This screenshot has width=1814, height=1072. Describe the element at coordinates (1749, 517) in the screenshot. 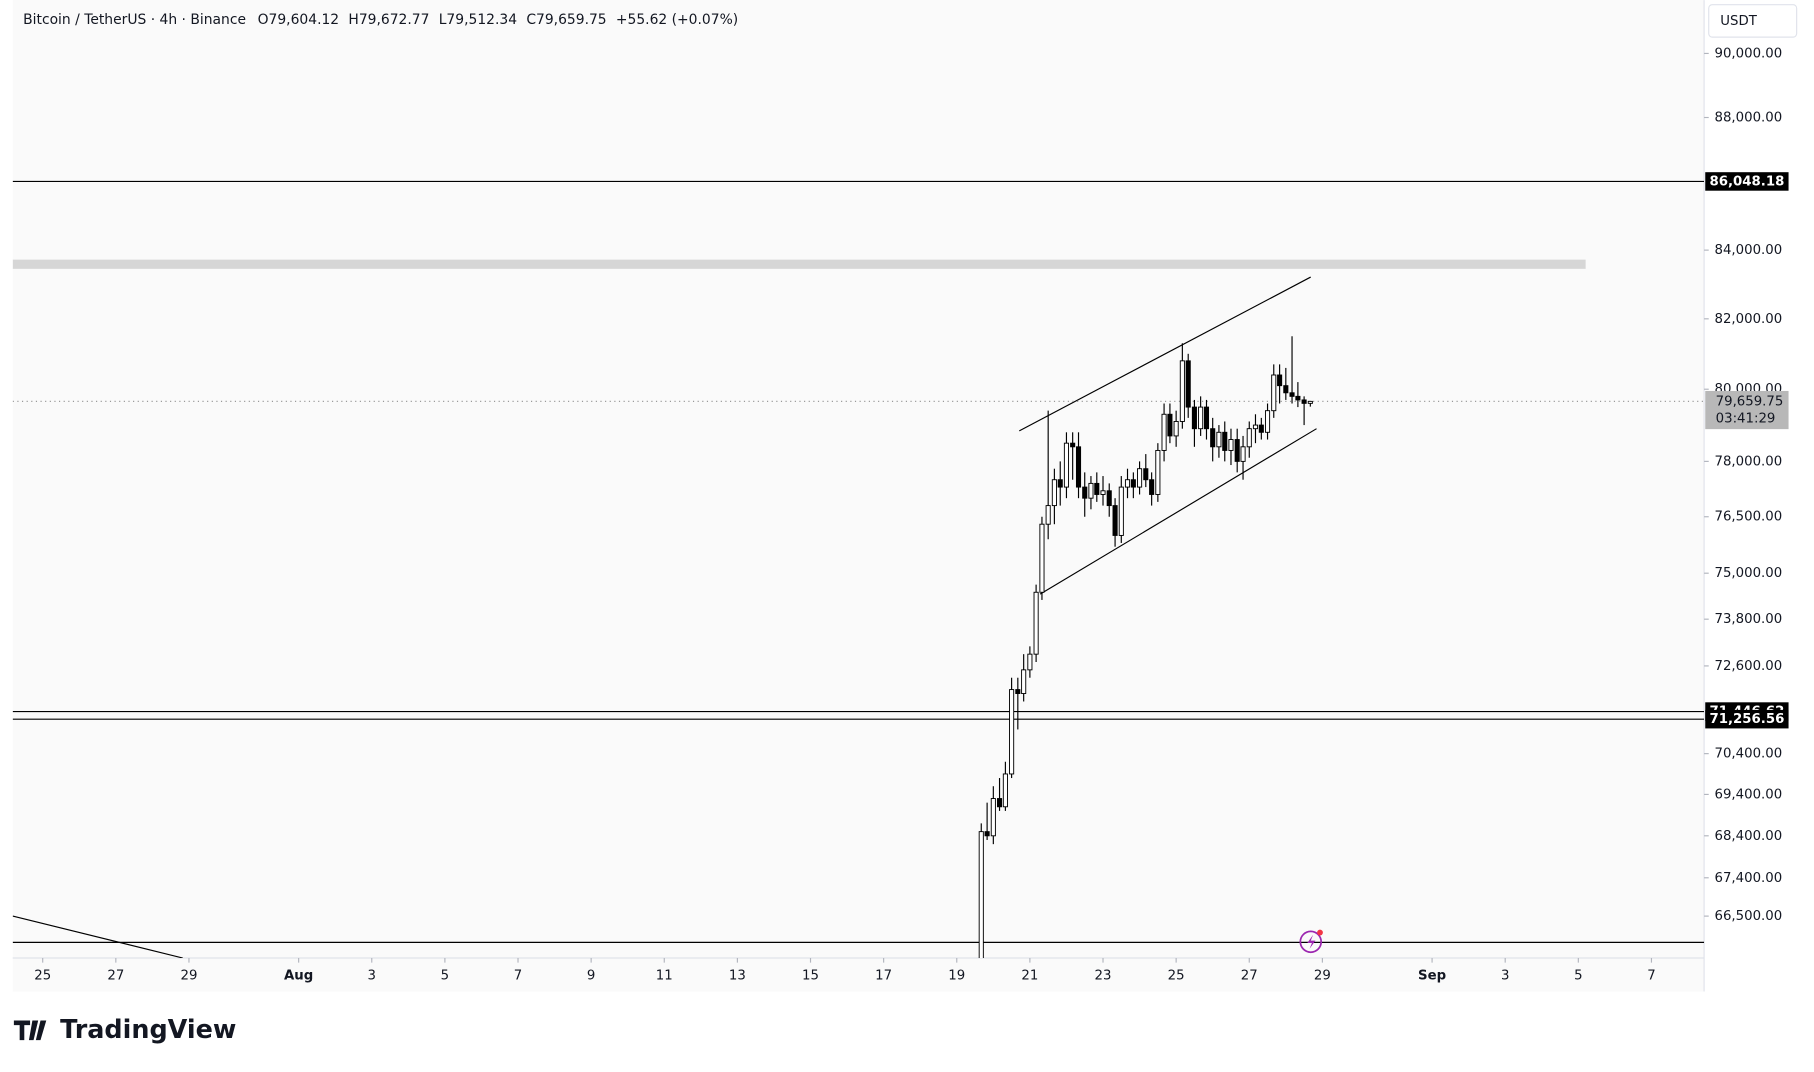

I see `y-tick-label: 76,500.00` at that location.